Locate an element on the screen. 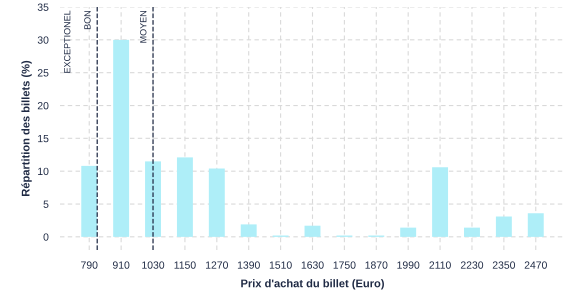  x-tick-label: 1390 is located at coordinates (249, 265).